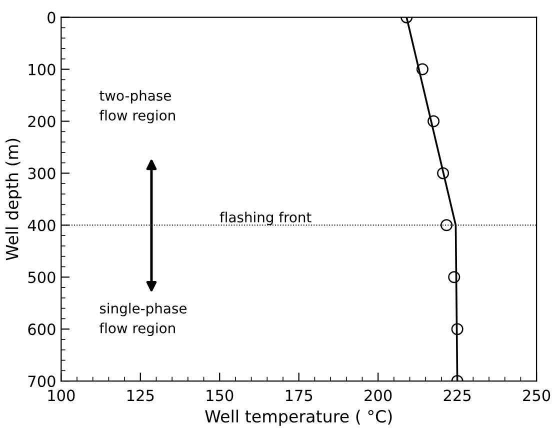 The image size is (556, 433). I want to click on x-tick-label: 150, so click(220, 396).